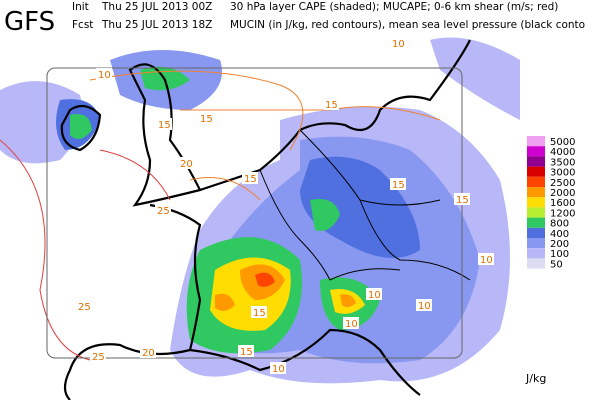 Image resolution: width=600 pixels, height=400 pixels. Describe the element at coordinates (562, 173) in the screenshot. I see `legend-label: 3000` at that location.